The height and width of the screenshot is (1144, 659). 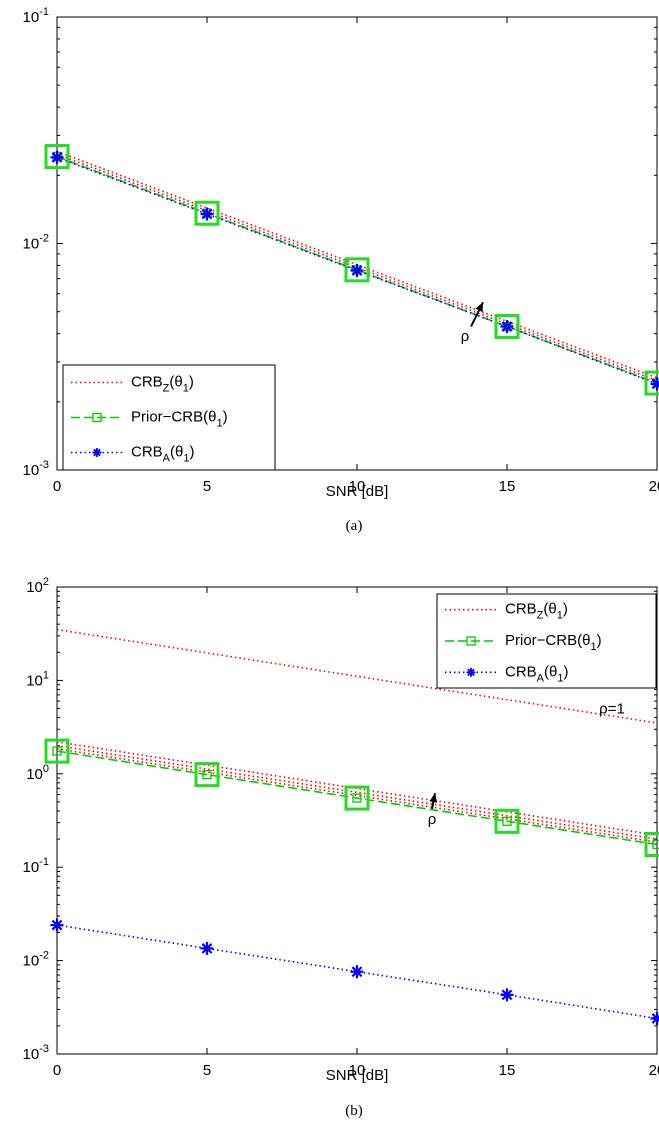 I want to click on legend-label: CRBA(θ1), so click(x=162, y=454).